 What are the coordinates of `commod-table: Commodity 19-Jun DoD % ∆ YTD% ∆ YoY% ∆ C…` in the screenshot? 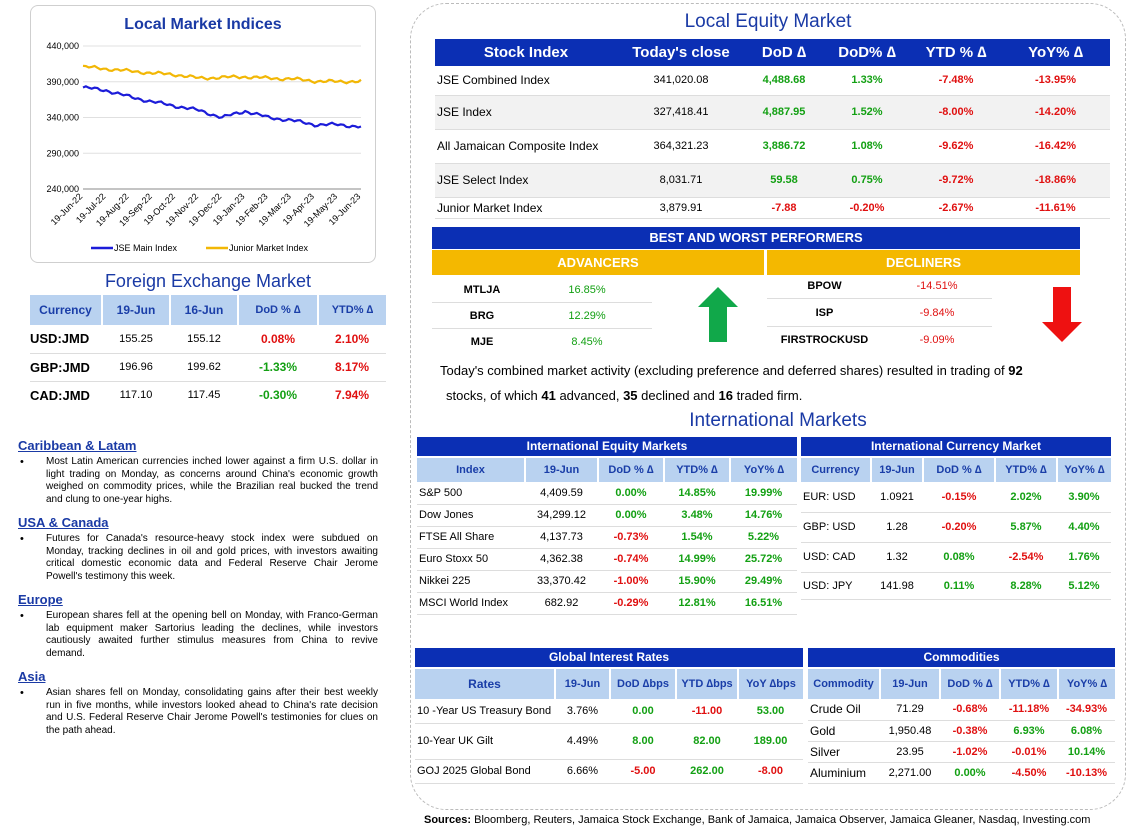 It's located at (961, 726).